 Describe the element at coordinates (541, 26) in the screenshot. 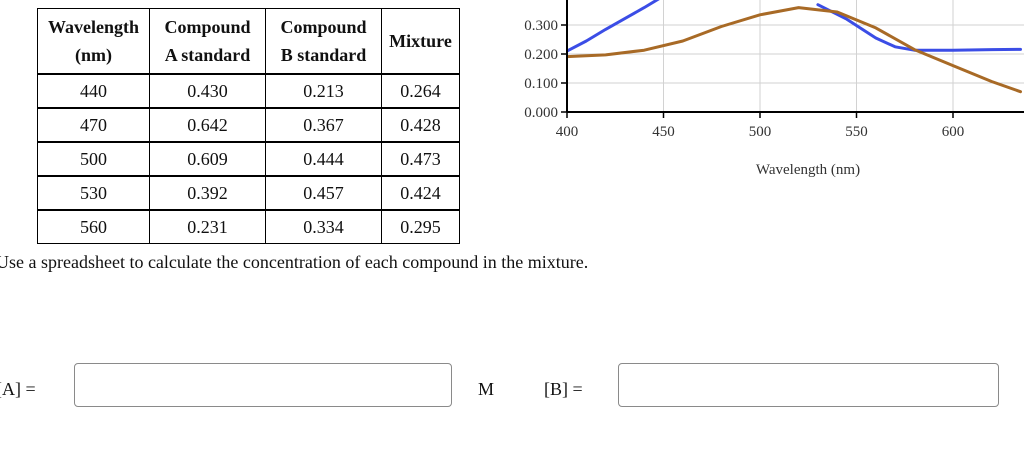

I see `y-tick-label: 0.300` at that location.